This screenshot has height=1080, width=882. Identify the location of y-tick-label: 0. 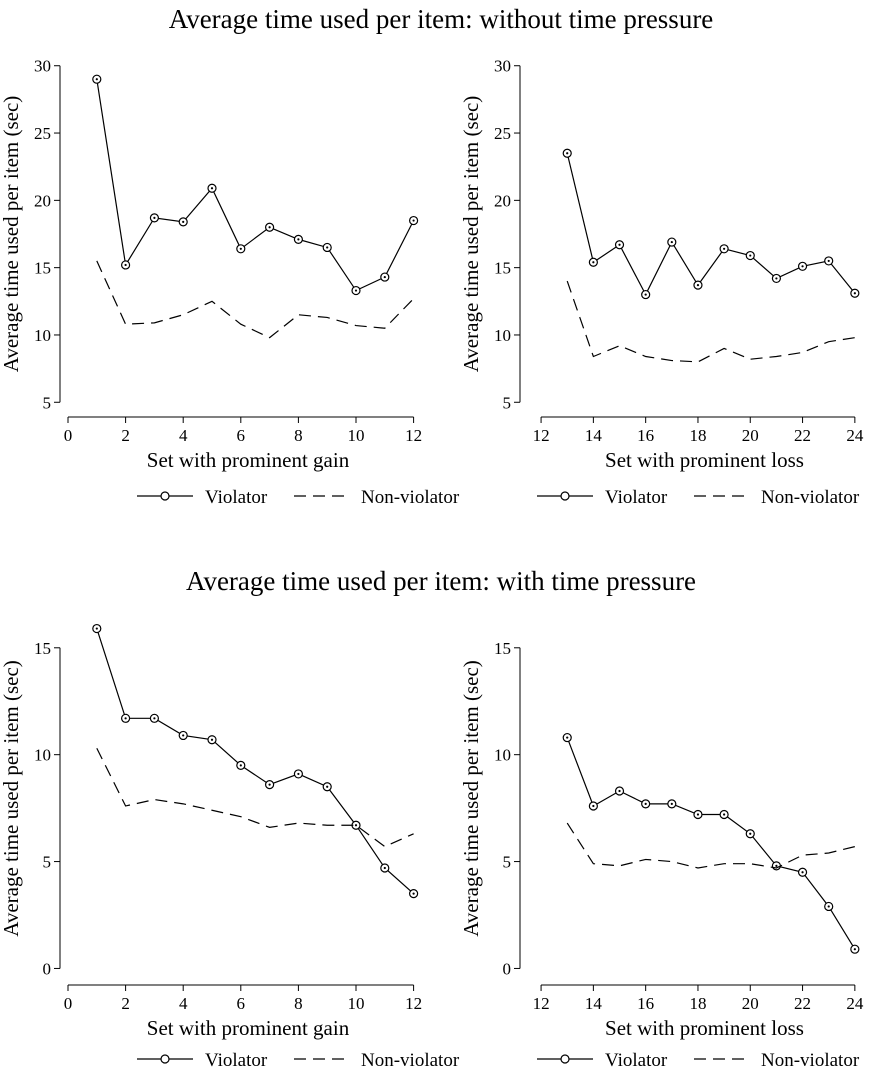
(47, 968).